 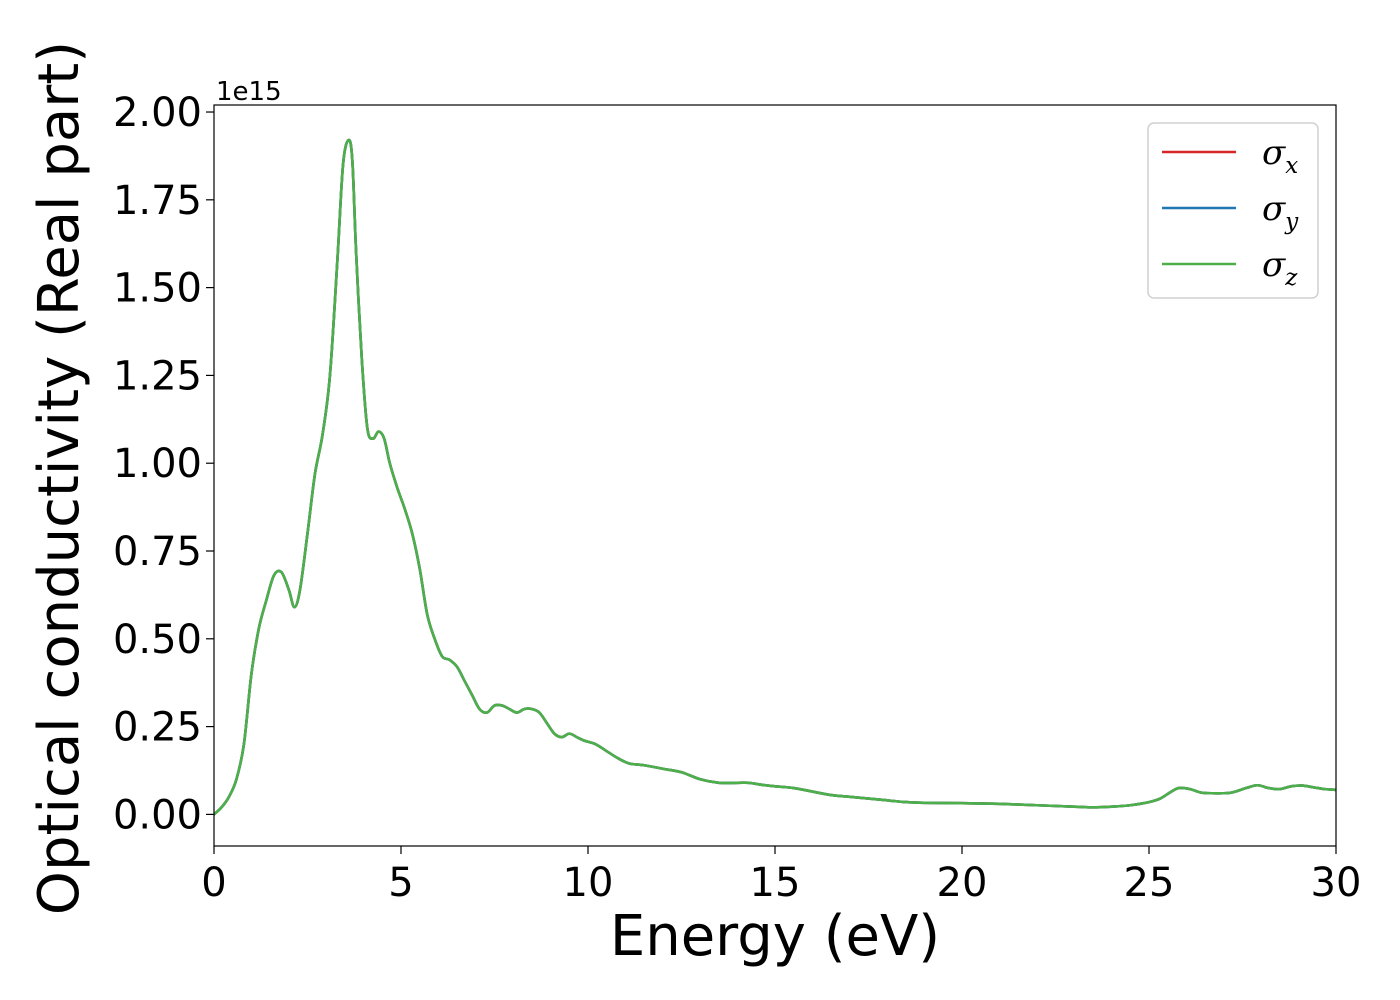 I want to click on y-offset-label: 1e15, so click(x=249, y=92).